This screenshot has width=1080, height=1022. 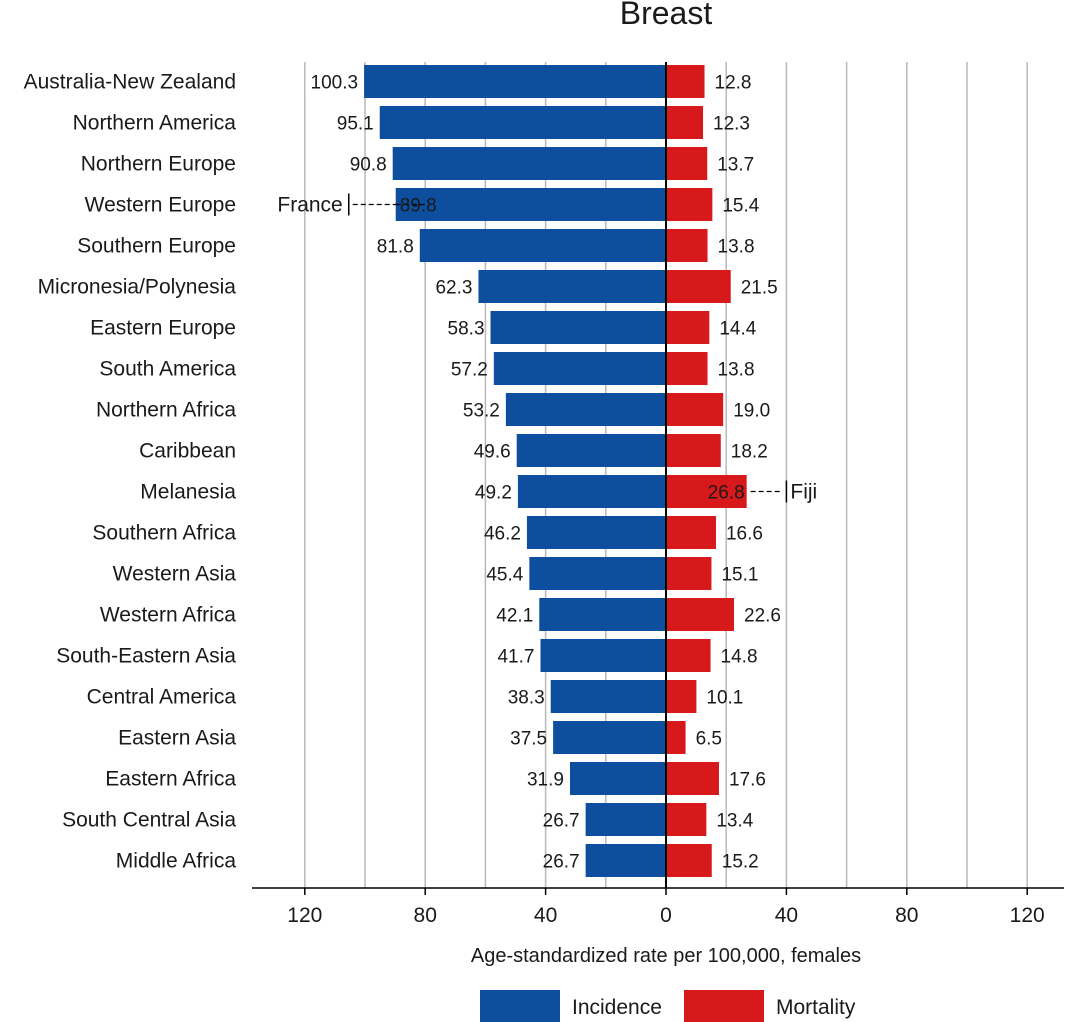 What do you see at coordinates (170, 779) in the screenshot?
I see `category-label: Eastern Africa` at bounding box center [170, 779].